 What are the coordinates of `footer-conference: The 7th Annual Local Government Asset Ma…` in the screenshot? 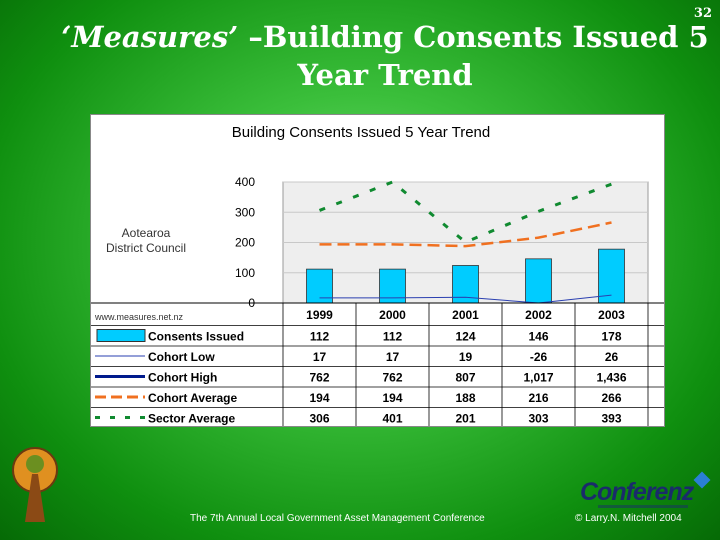 It's located at (337, 518).